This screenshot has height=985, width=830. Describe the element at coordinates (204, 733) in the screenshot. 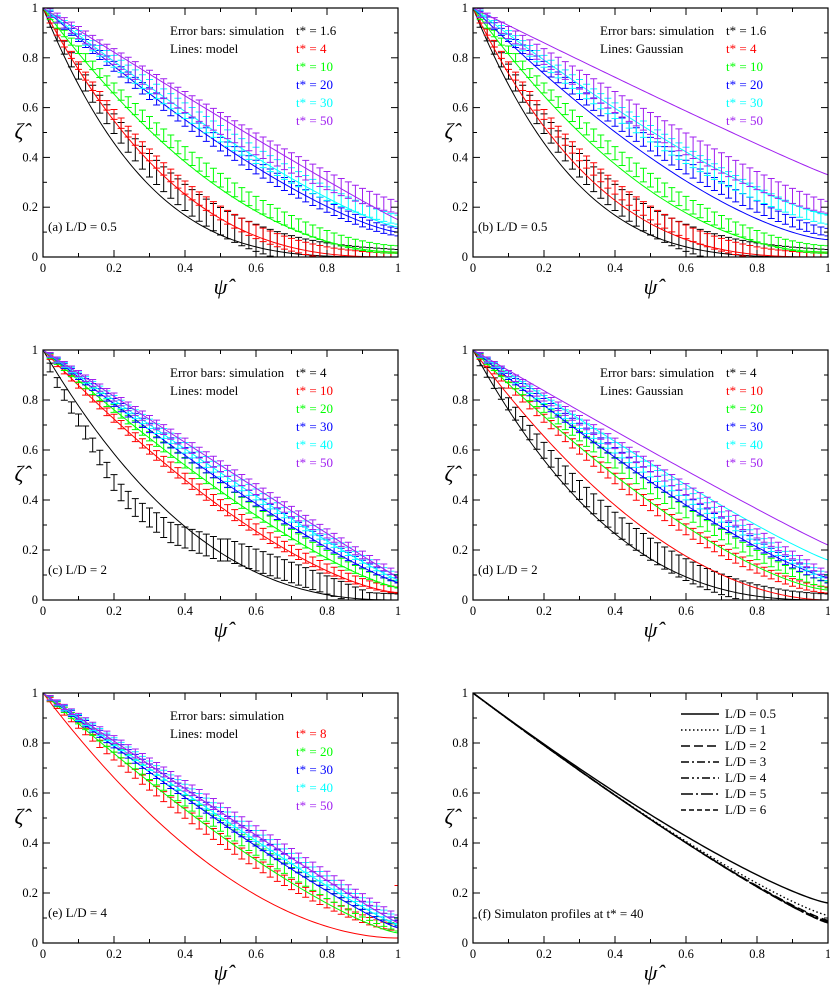

I see `legend-header: Lines: model` at that location.